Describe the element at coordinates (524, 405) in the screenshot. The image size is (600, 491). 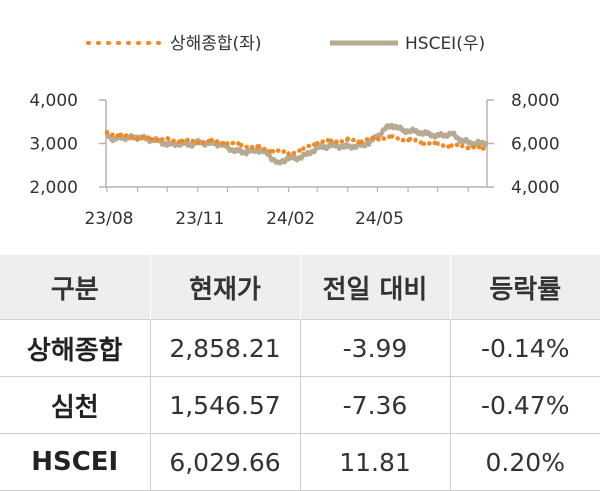
I see `cell-rate: -0.47%` at that location.